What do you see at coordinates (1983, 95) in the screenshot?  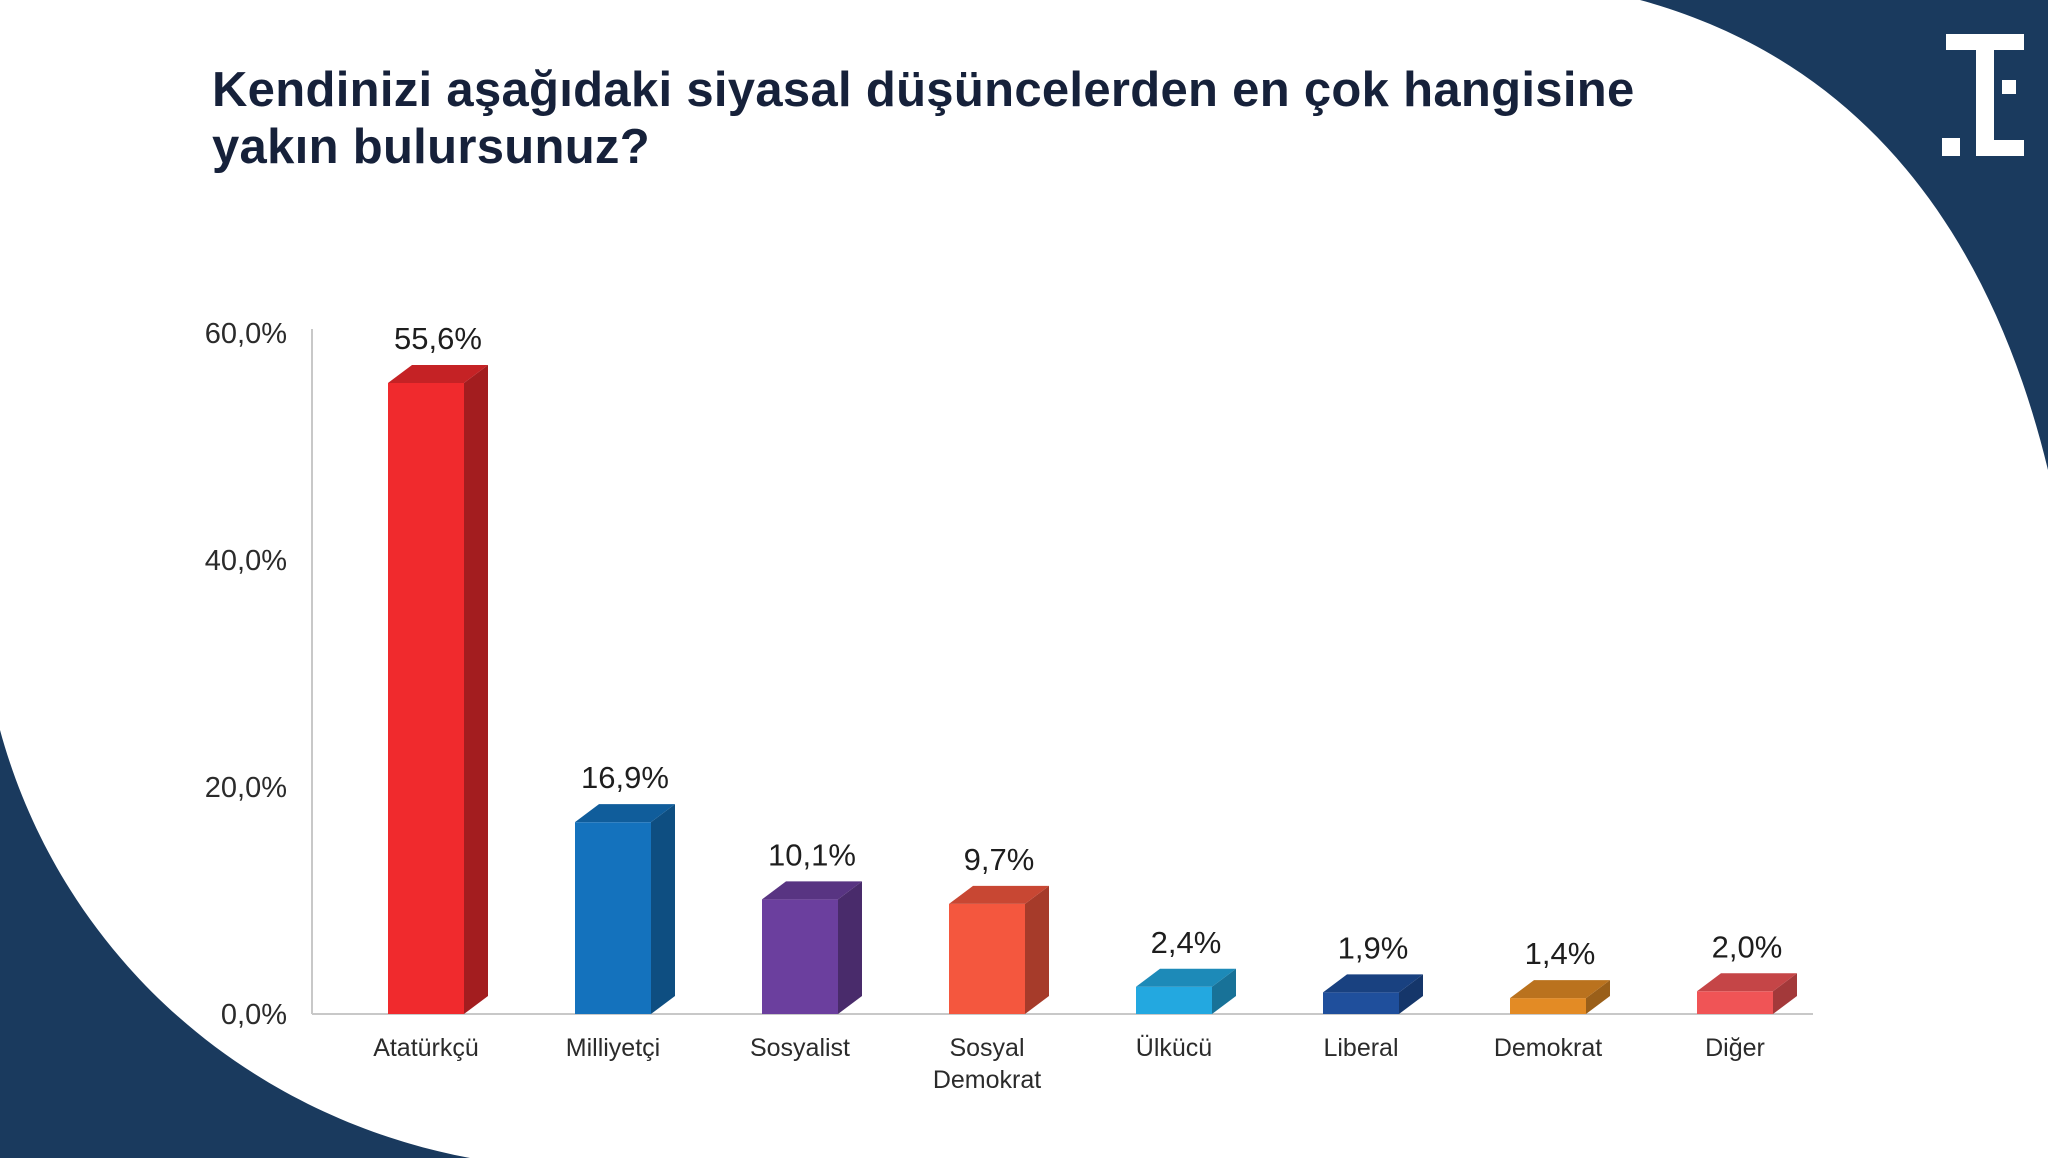 I see `publisher-logo-icon` at bounding box center [1983, 95].